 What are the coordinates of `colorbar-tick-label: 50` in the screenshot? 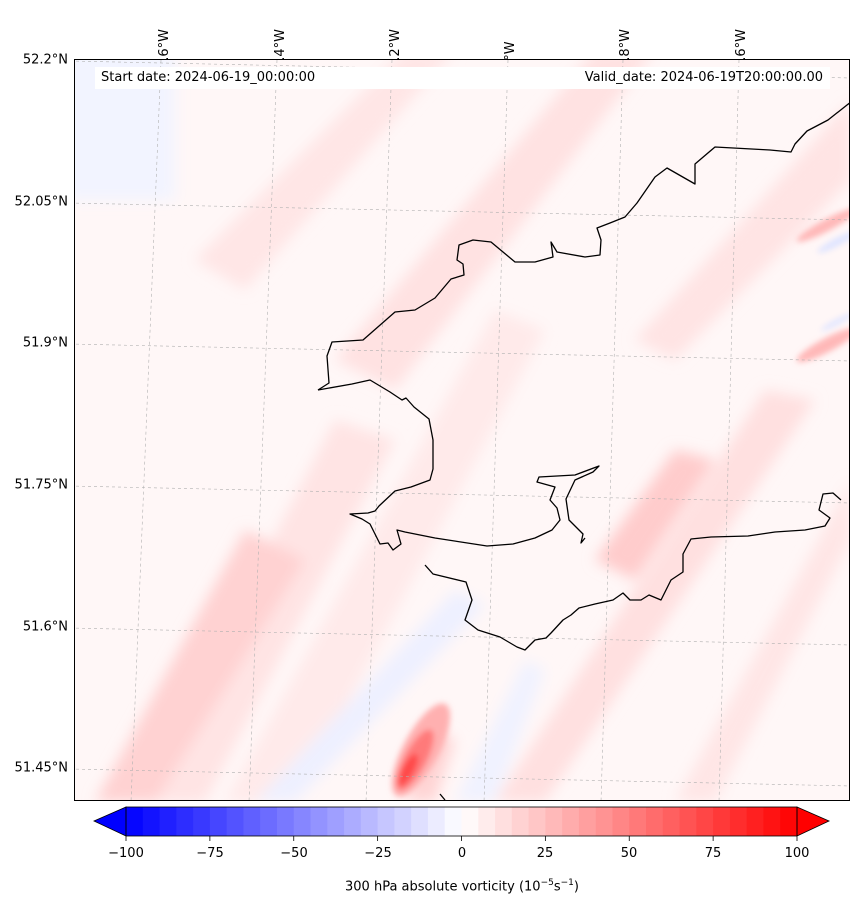 It's located at (629, 853).